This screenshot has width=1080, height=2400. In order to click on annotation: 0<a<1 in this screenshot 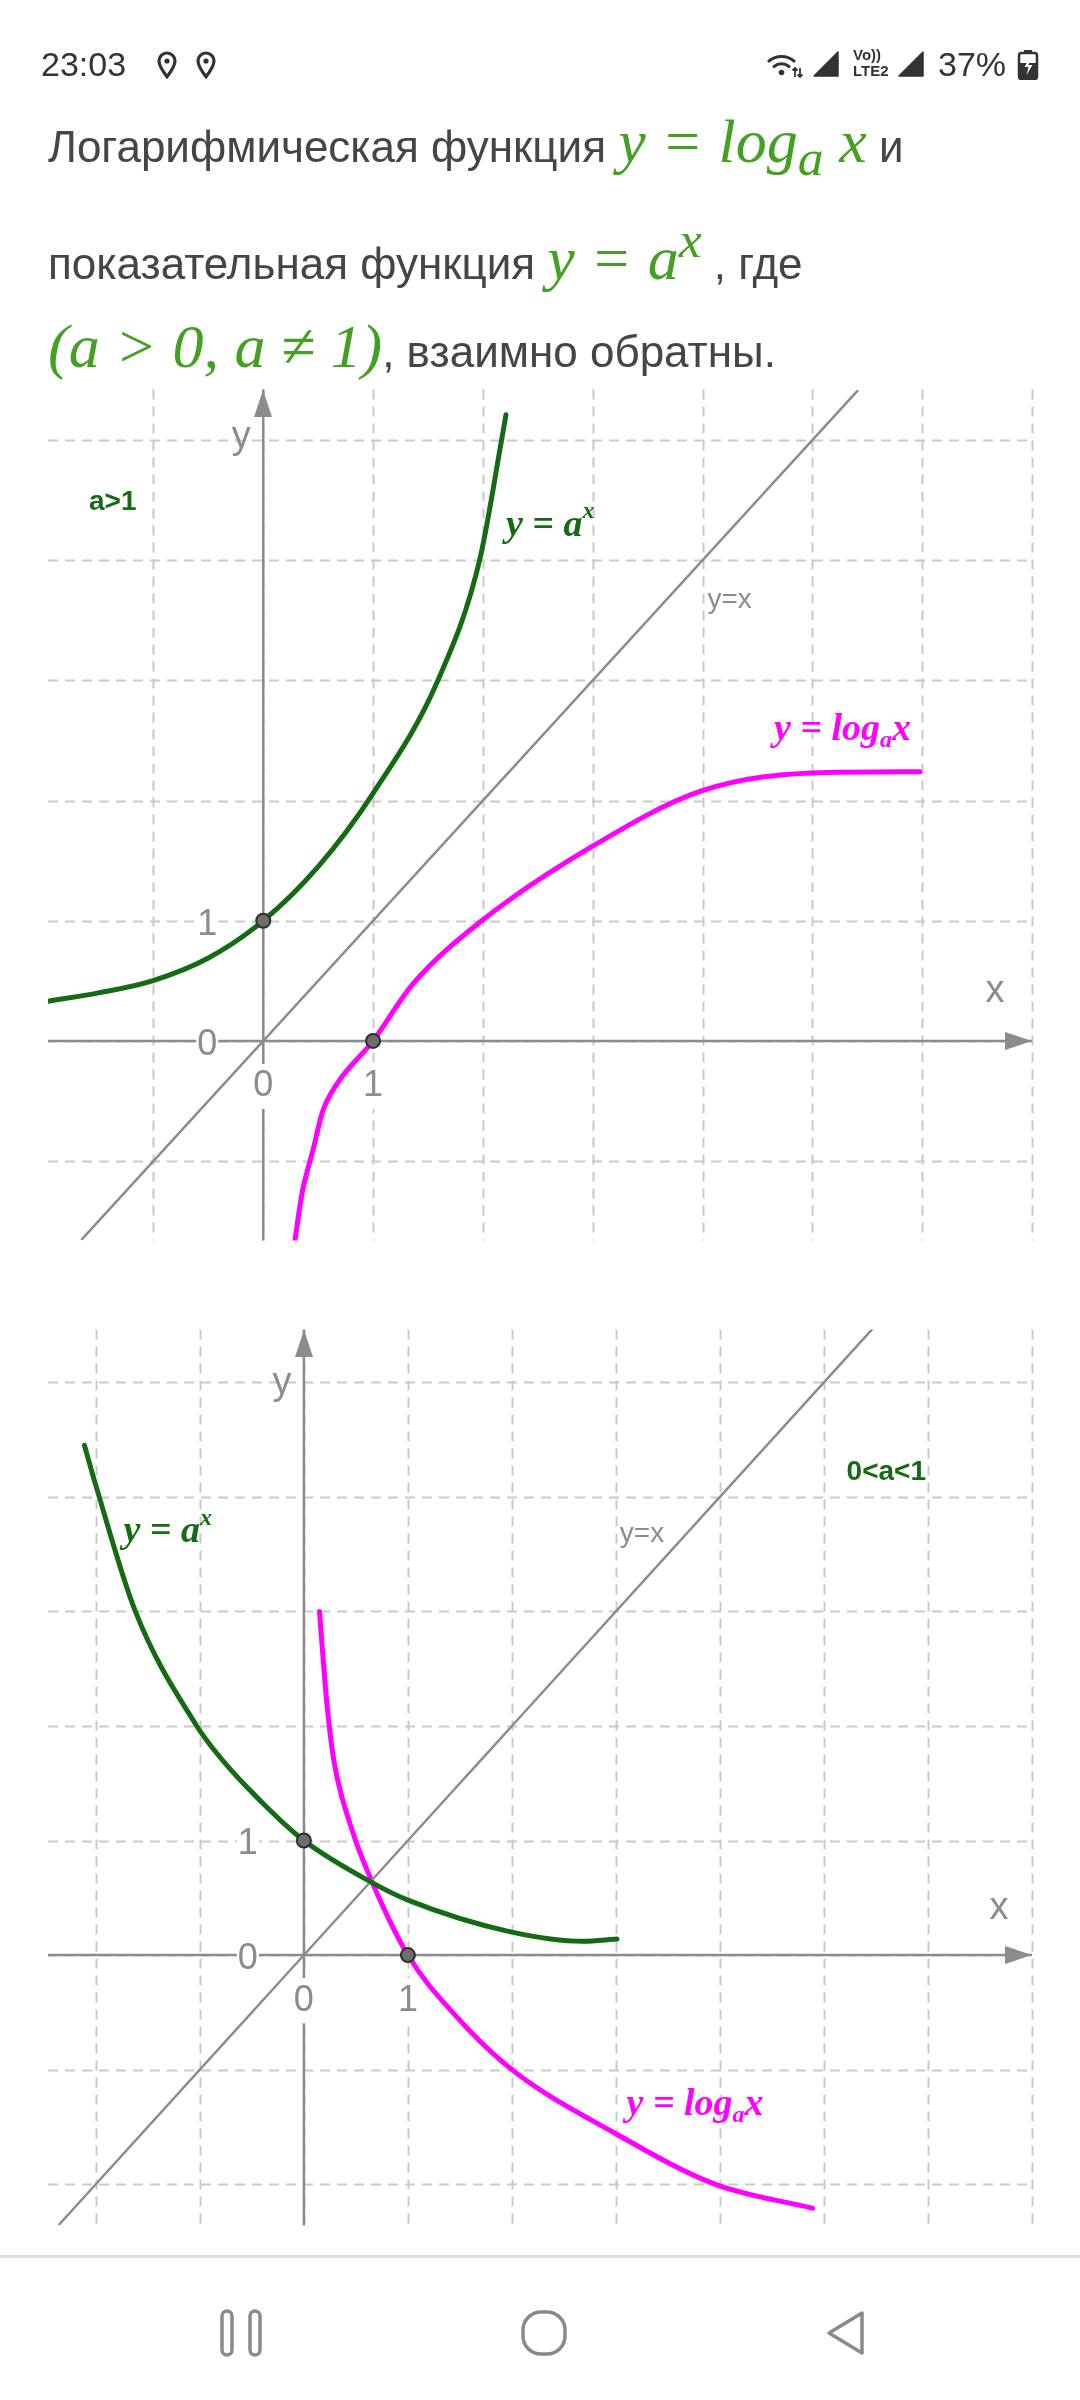, I will do `click(886, 1471)`.